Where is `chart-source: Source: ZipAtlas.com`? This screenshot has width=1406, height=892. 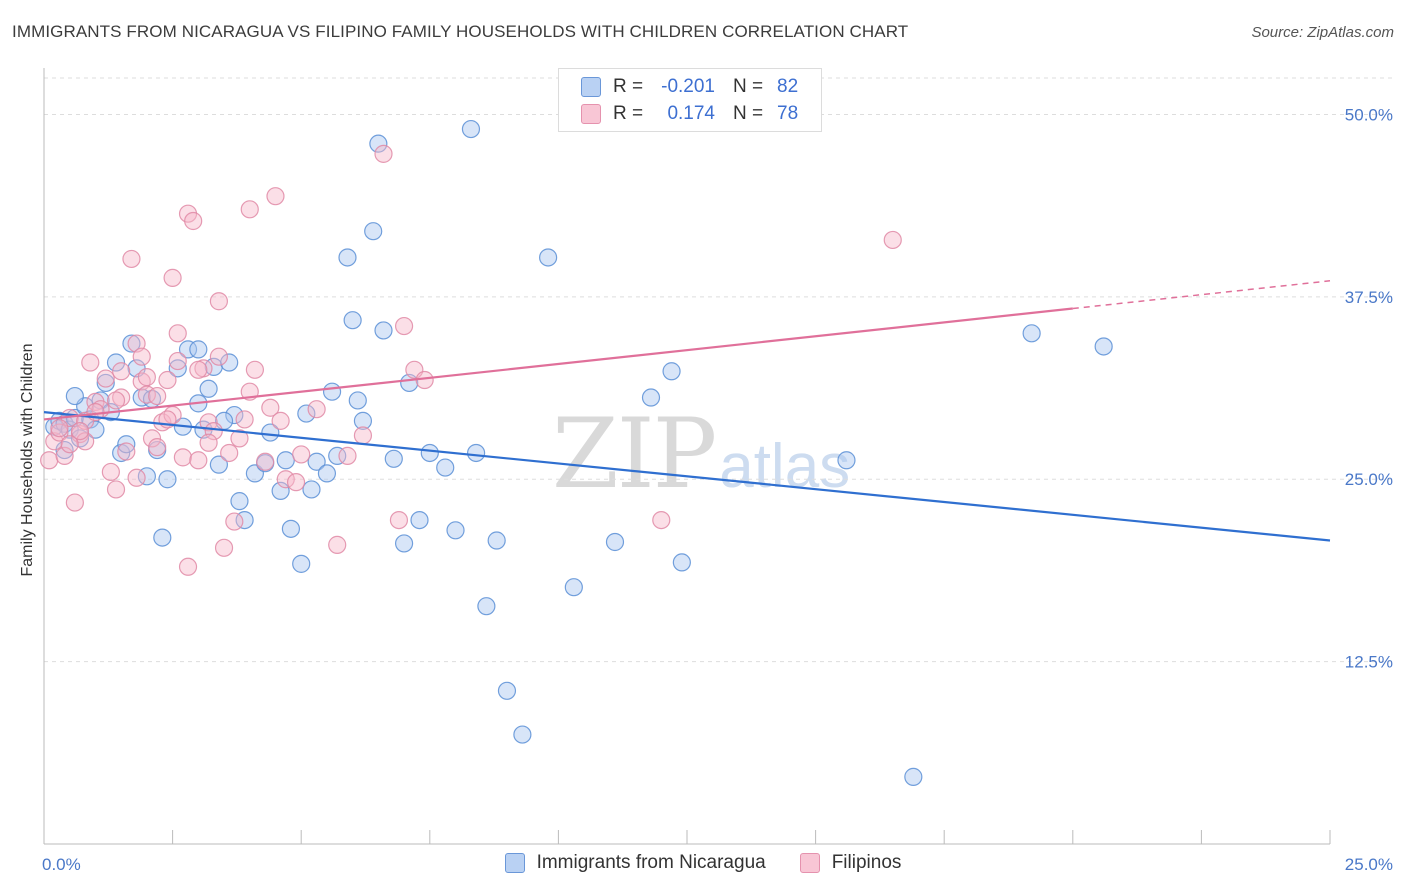
chart-source: Source: ZipAtlas.com is located at coordinates (1322, 32).